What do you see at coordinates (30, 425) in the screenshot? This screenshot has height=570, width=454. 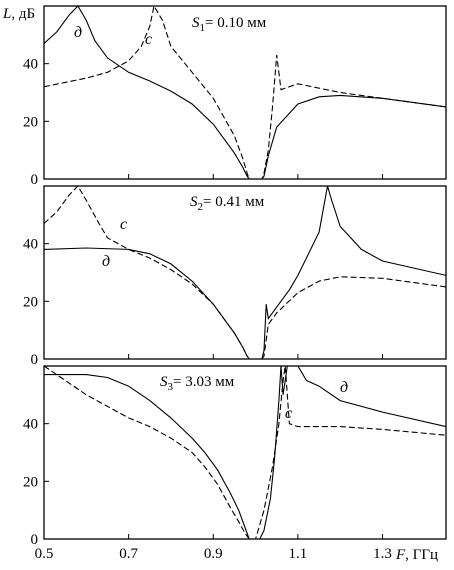 I see `panel-3-ytick-label-2: 40` at bounding box center [30, 425].